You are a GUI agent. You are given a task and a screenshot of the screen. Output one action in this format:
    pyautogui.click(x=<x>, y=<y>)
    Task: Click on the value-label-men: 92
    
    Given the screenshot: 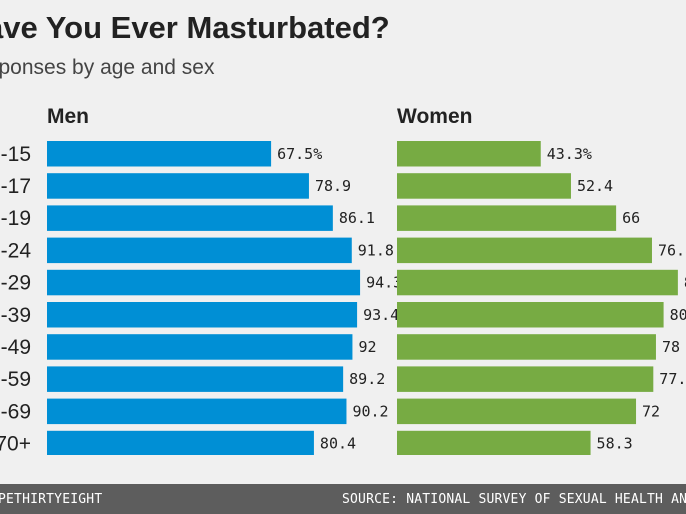 What is the action you would take?
    pyautogui.click(x=367, y=347)
    